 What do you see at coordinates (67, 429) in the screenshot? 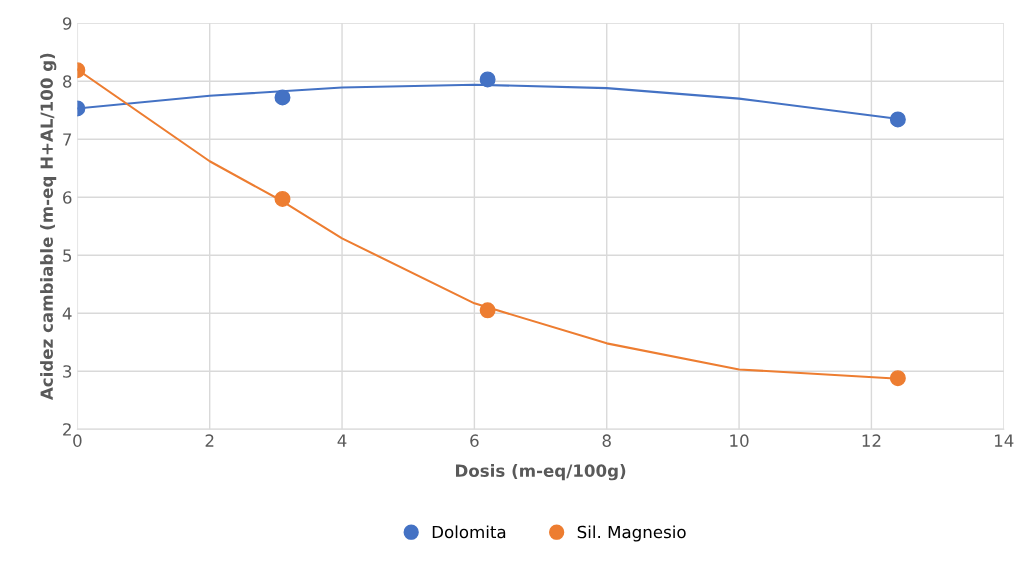
I see `y-tick-label: 2` at bounding box center [67, 429].